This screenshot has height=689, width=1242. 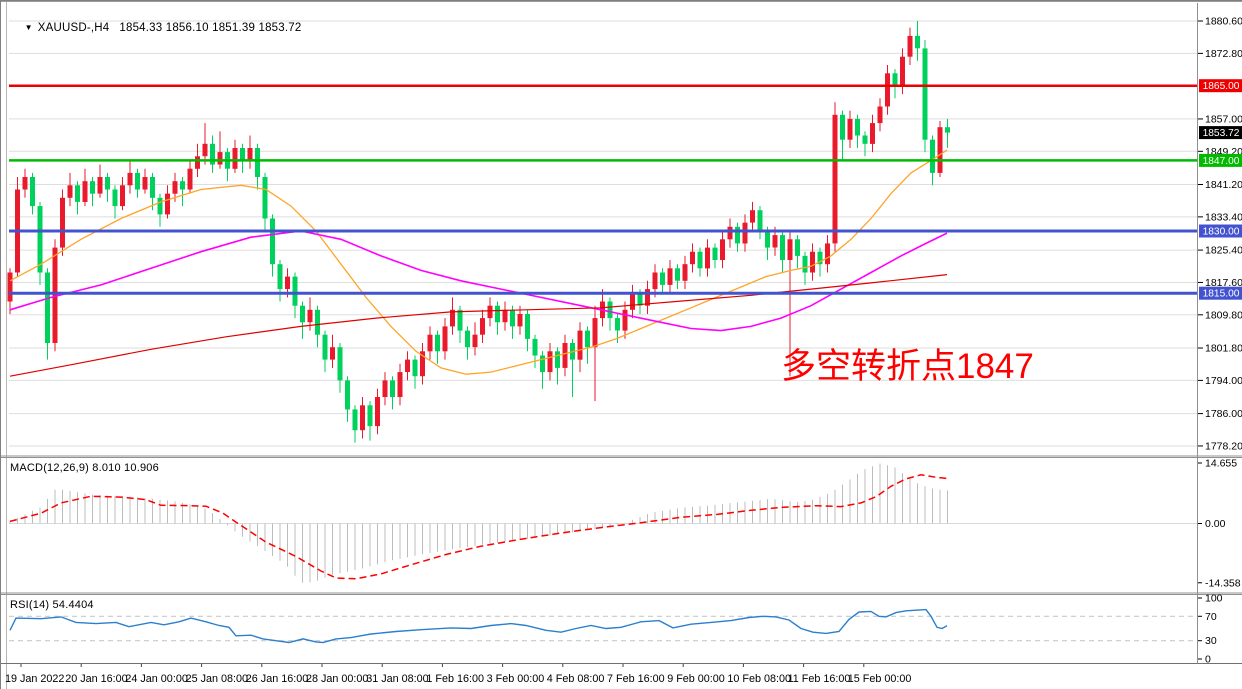 I want to click on rsi-indicator-label: RSI(14) 54.4404, so click(x=52, y=605).